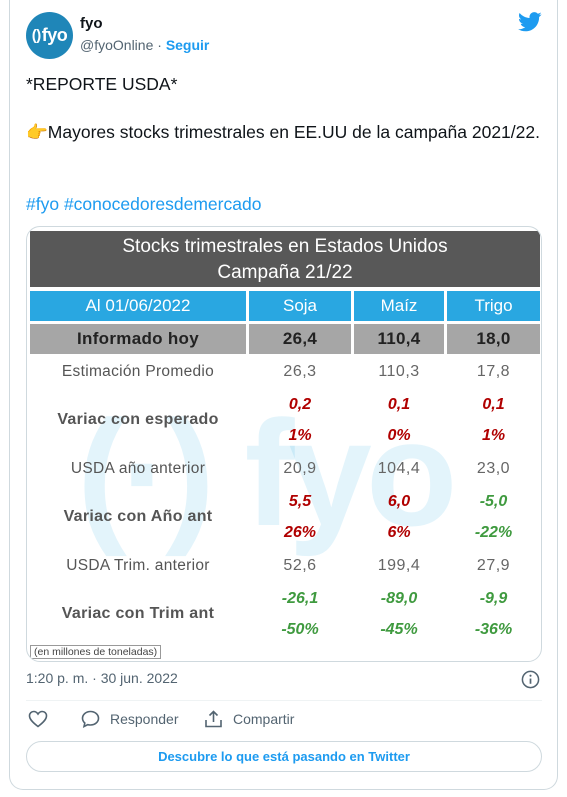 The height and width of the screenshot is (797, 567). Describe the element at coordinates (37, 132) in the screenshot. I see `point-right-emoji: 👉` at that location.